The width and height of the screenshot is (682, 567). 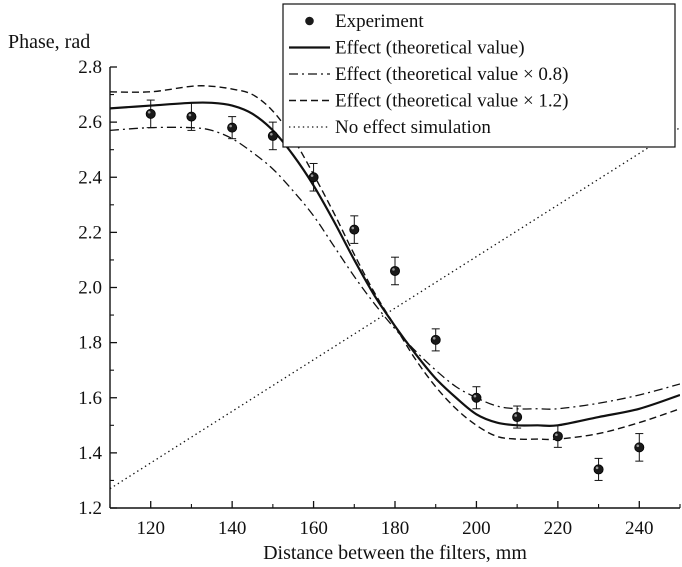 I want to click on y-tick-label: 1.8, so click(x=90, y=343).